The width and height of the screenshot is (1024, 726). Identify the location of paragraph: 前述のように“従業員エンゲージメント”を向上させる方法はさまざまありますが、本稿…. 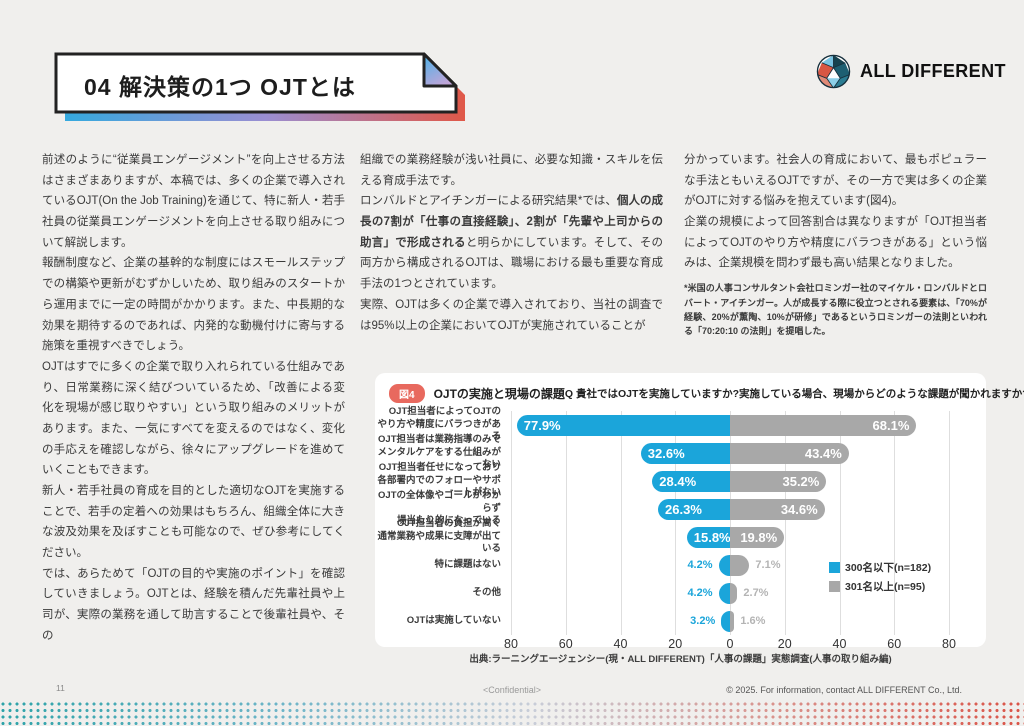
(193, 201).